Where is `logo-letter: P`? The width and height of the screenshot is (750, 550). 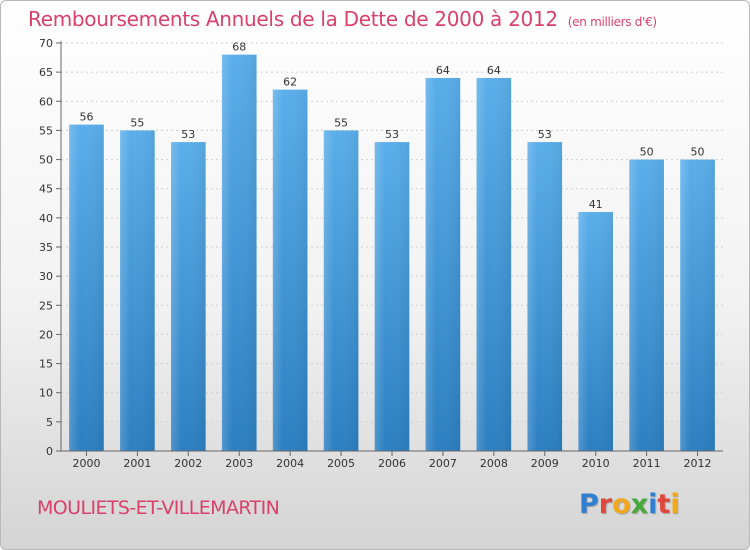
logo-letter: P is located at coordinates (589, 504).